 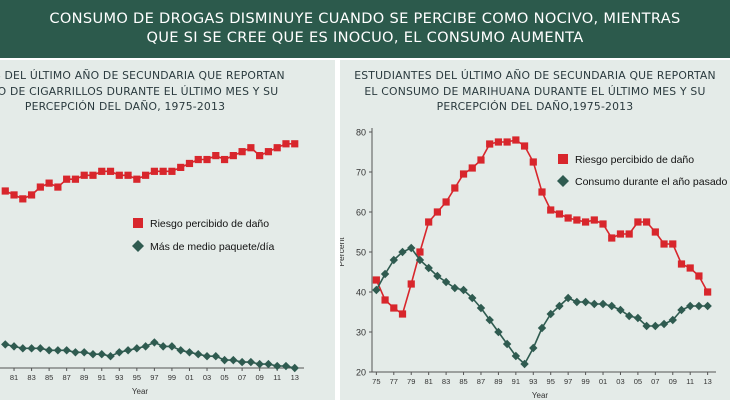 What do you see at coordinates (585, 381) in the screenshot?
I see `x-tick-label: 99` at bounding box center [585, 381].